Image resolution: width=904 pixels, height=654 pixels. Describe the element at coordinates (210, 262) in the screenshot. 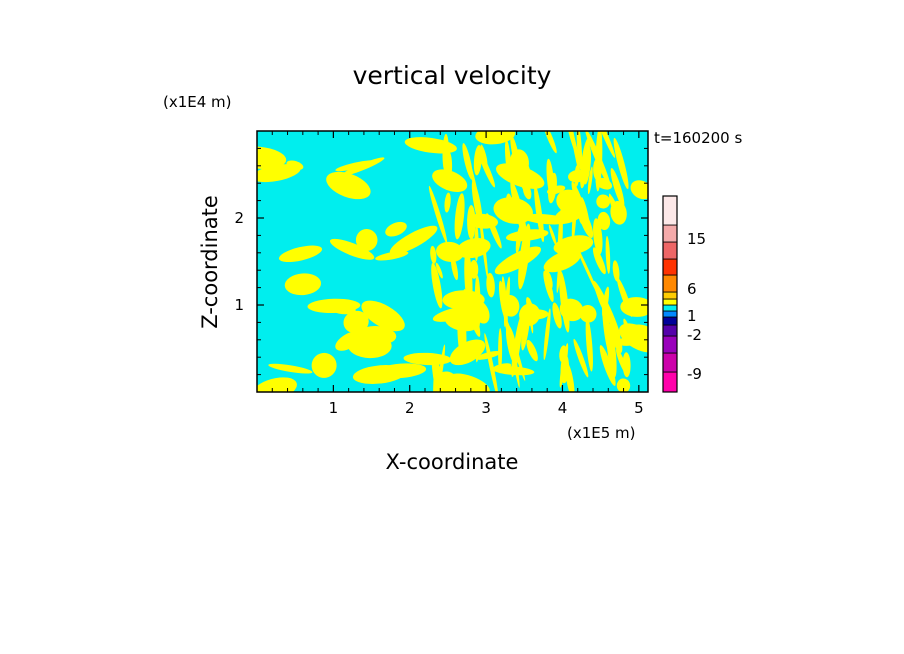

I see `y-axis-label: Z-coordinate` at that location.